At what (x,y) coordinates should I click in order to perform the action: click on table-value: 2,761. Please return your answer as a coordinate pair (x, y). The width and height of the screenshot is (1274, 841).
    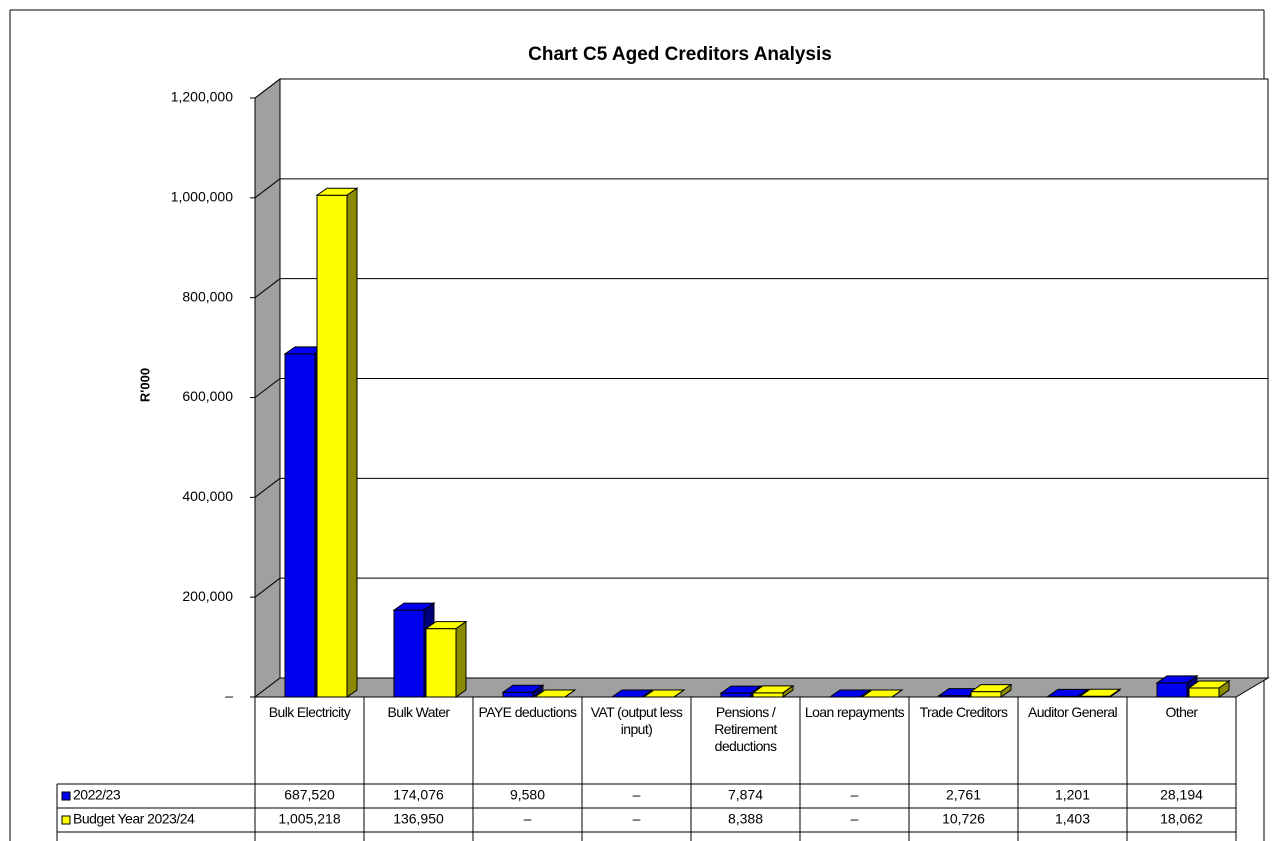
    Looking at the image, I should click on (963, 795).